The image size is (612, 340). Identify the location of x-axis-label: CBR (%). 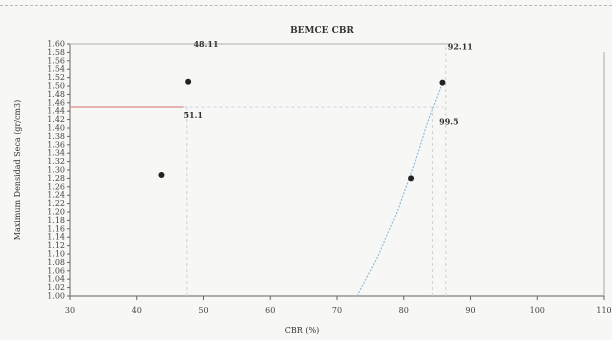
(302, 330).